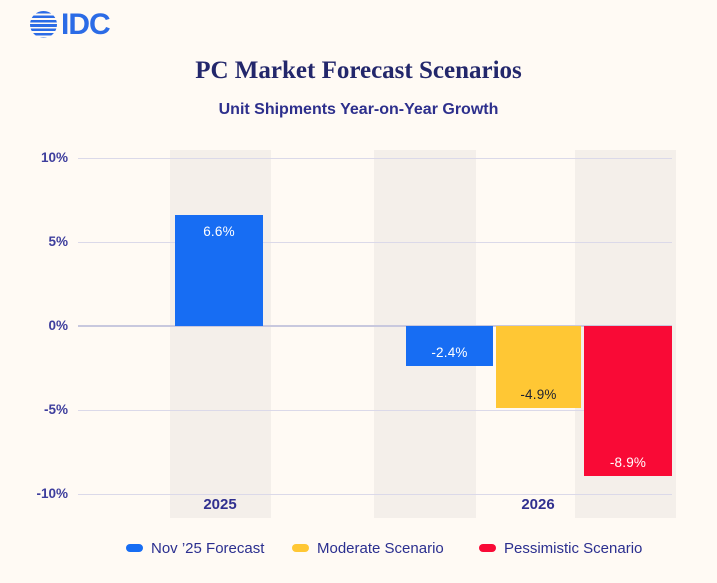 This screenshot has height=583, width=717. Describe the element at coordinates (208, 548) in the screenshot. I see `legend-label: Nov ’25 Forecast` at that location.